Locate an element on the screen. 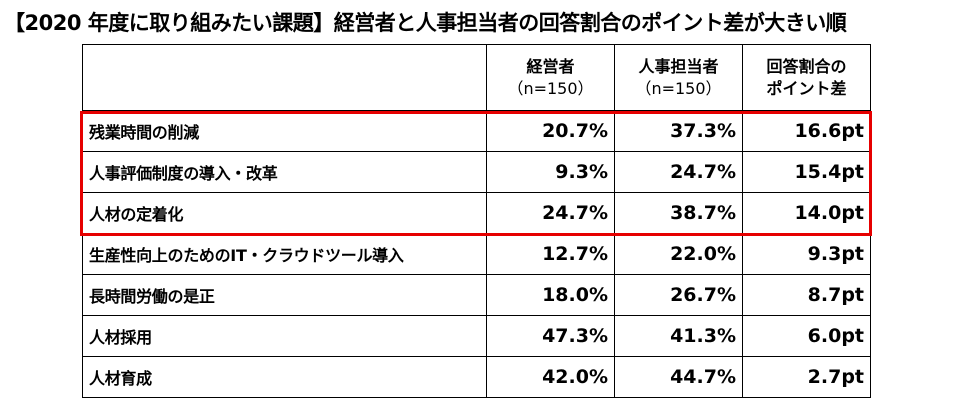 The width and height of the screenshot is (954, 411). table-row: 人事評価制度の導入・改革 9.3% 24.7% 15.4pt is located at coordinates (476, 172).